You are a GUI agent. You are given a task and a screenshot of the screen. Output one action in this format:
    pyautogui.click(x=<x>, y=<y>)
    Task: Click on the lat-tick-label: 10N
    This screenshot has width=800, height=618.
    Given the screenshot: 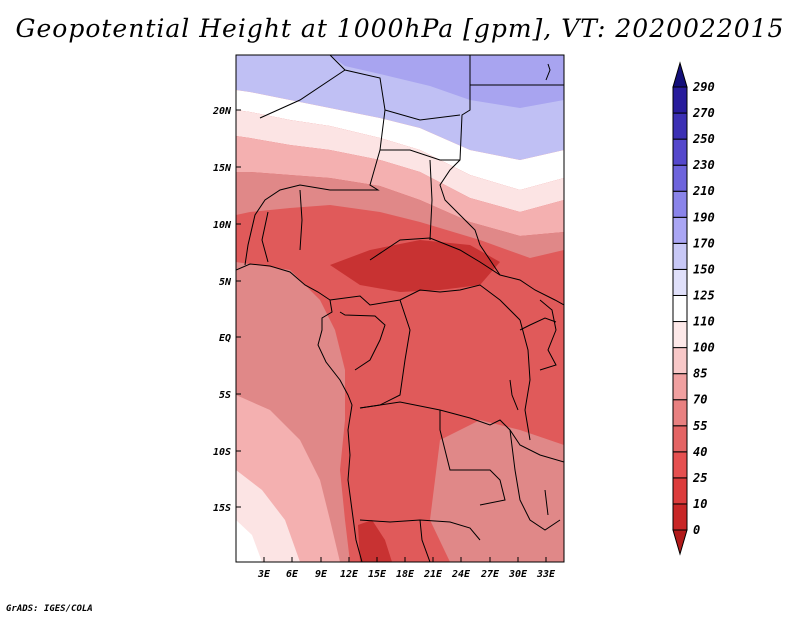 What is the action you would take?
    pyautogui.click(x=222, y=225)
    